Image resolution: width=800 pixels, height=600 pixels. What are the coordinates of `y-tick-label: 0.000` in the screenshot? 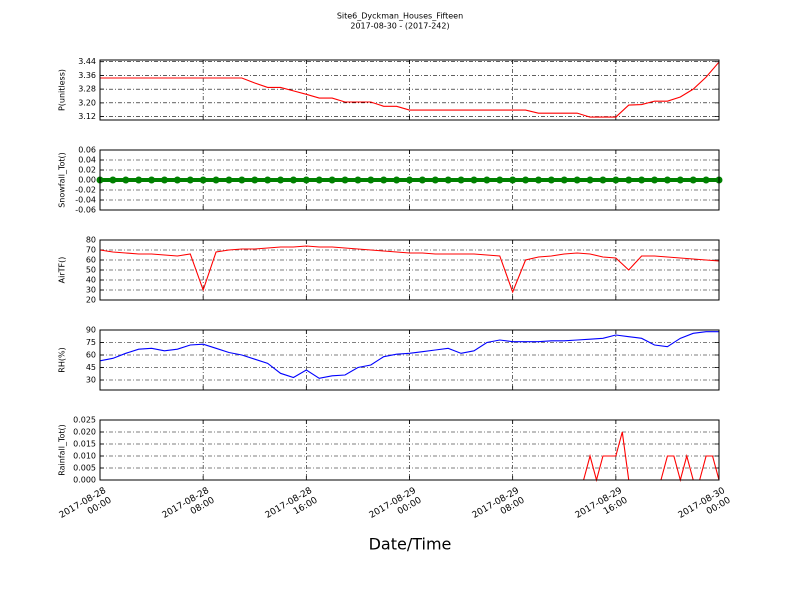 It's located at (84, 480).